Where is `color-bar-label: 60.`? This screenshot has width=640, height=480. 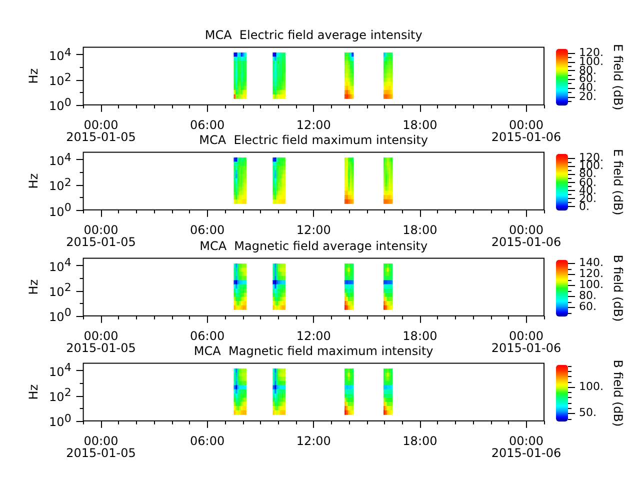
color-bar-label: 60. is located at coordinates (587, 307).